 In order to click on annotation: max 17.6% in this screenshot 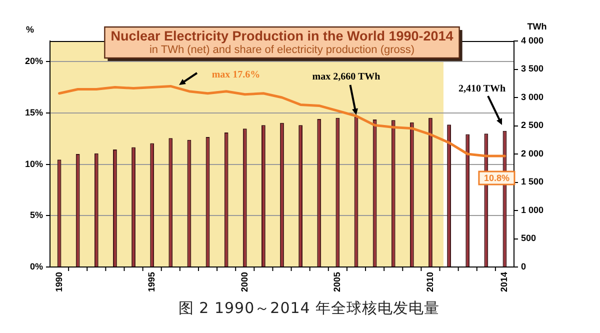, I will do `click(236, 75)`.